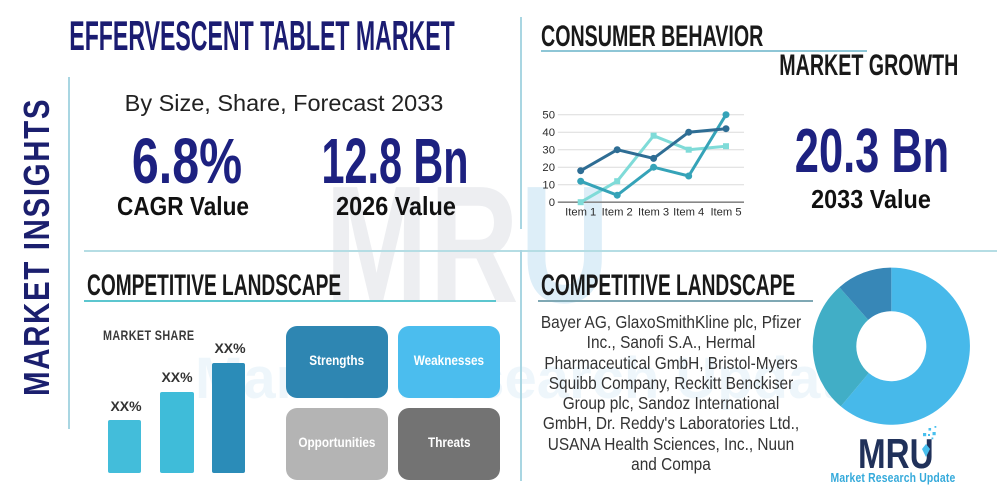 The height and width of the screenshot is (500, 1000). What do you see at coordinates (725, 213) in the screenshot?
I see `svg-text: Item 5` at bounding box center [725, 213].